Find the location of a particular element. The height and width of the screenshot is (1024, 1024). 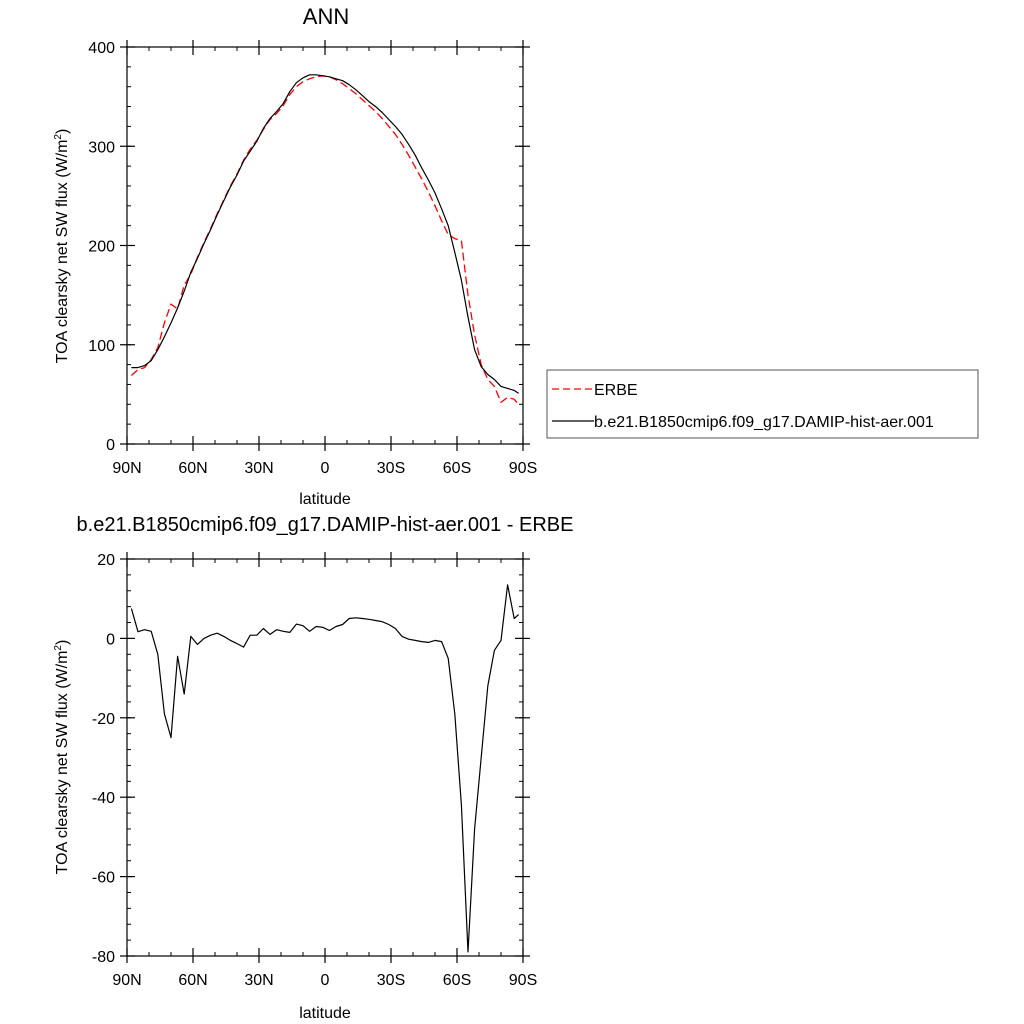

bottom-chart-x-tick-label: 0 is located at coordinates (325, 980).